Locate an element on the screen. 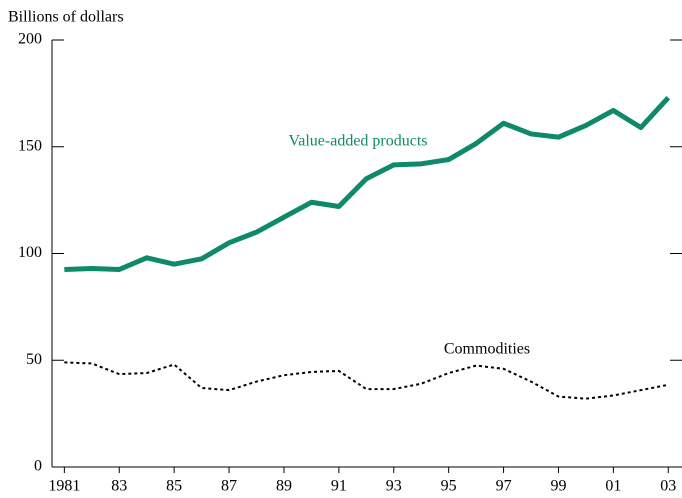  x-tick-label: 85 is located at coordinates (174, 486).